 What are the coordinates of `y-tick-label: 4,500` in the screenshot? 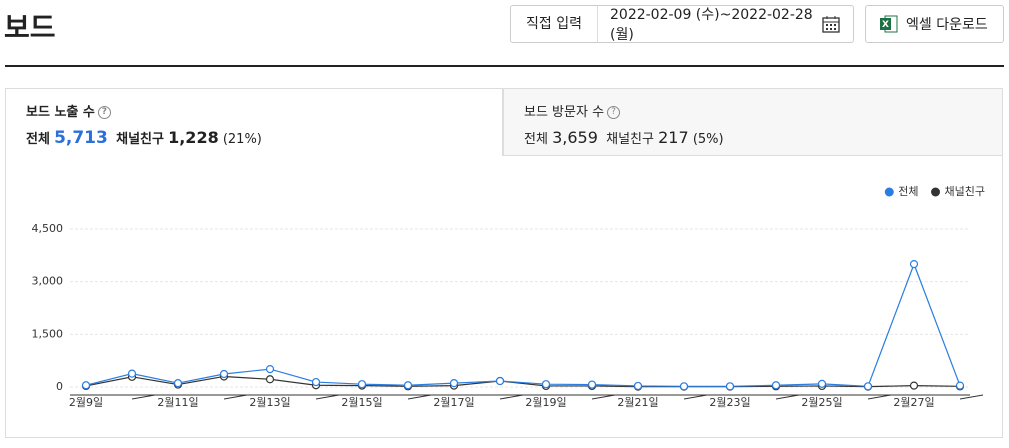 It's located at (48, 228).